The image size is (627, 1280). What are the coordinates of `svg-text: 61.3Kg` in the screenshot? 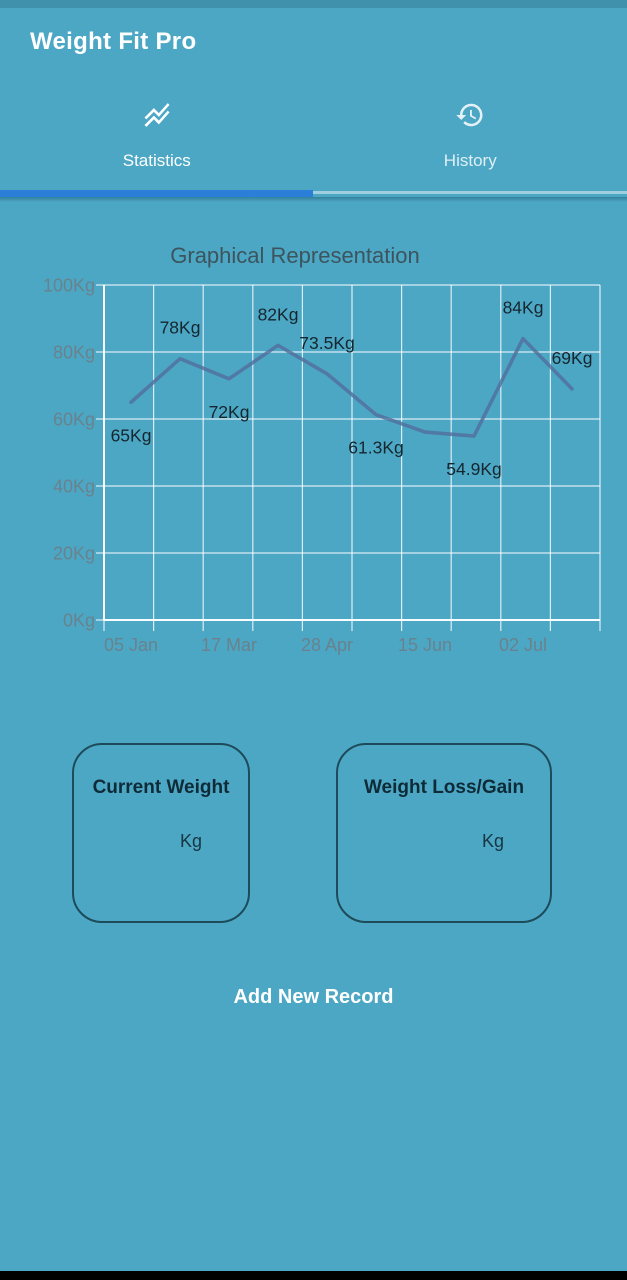 It's located at (375, 448).